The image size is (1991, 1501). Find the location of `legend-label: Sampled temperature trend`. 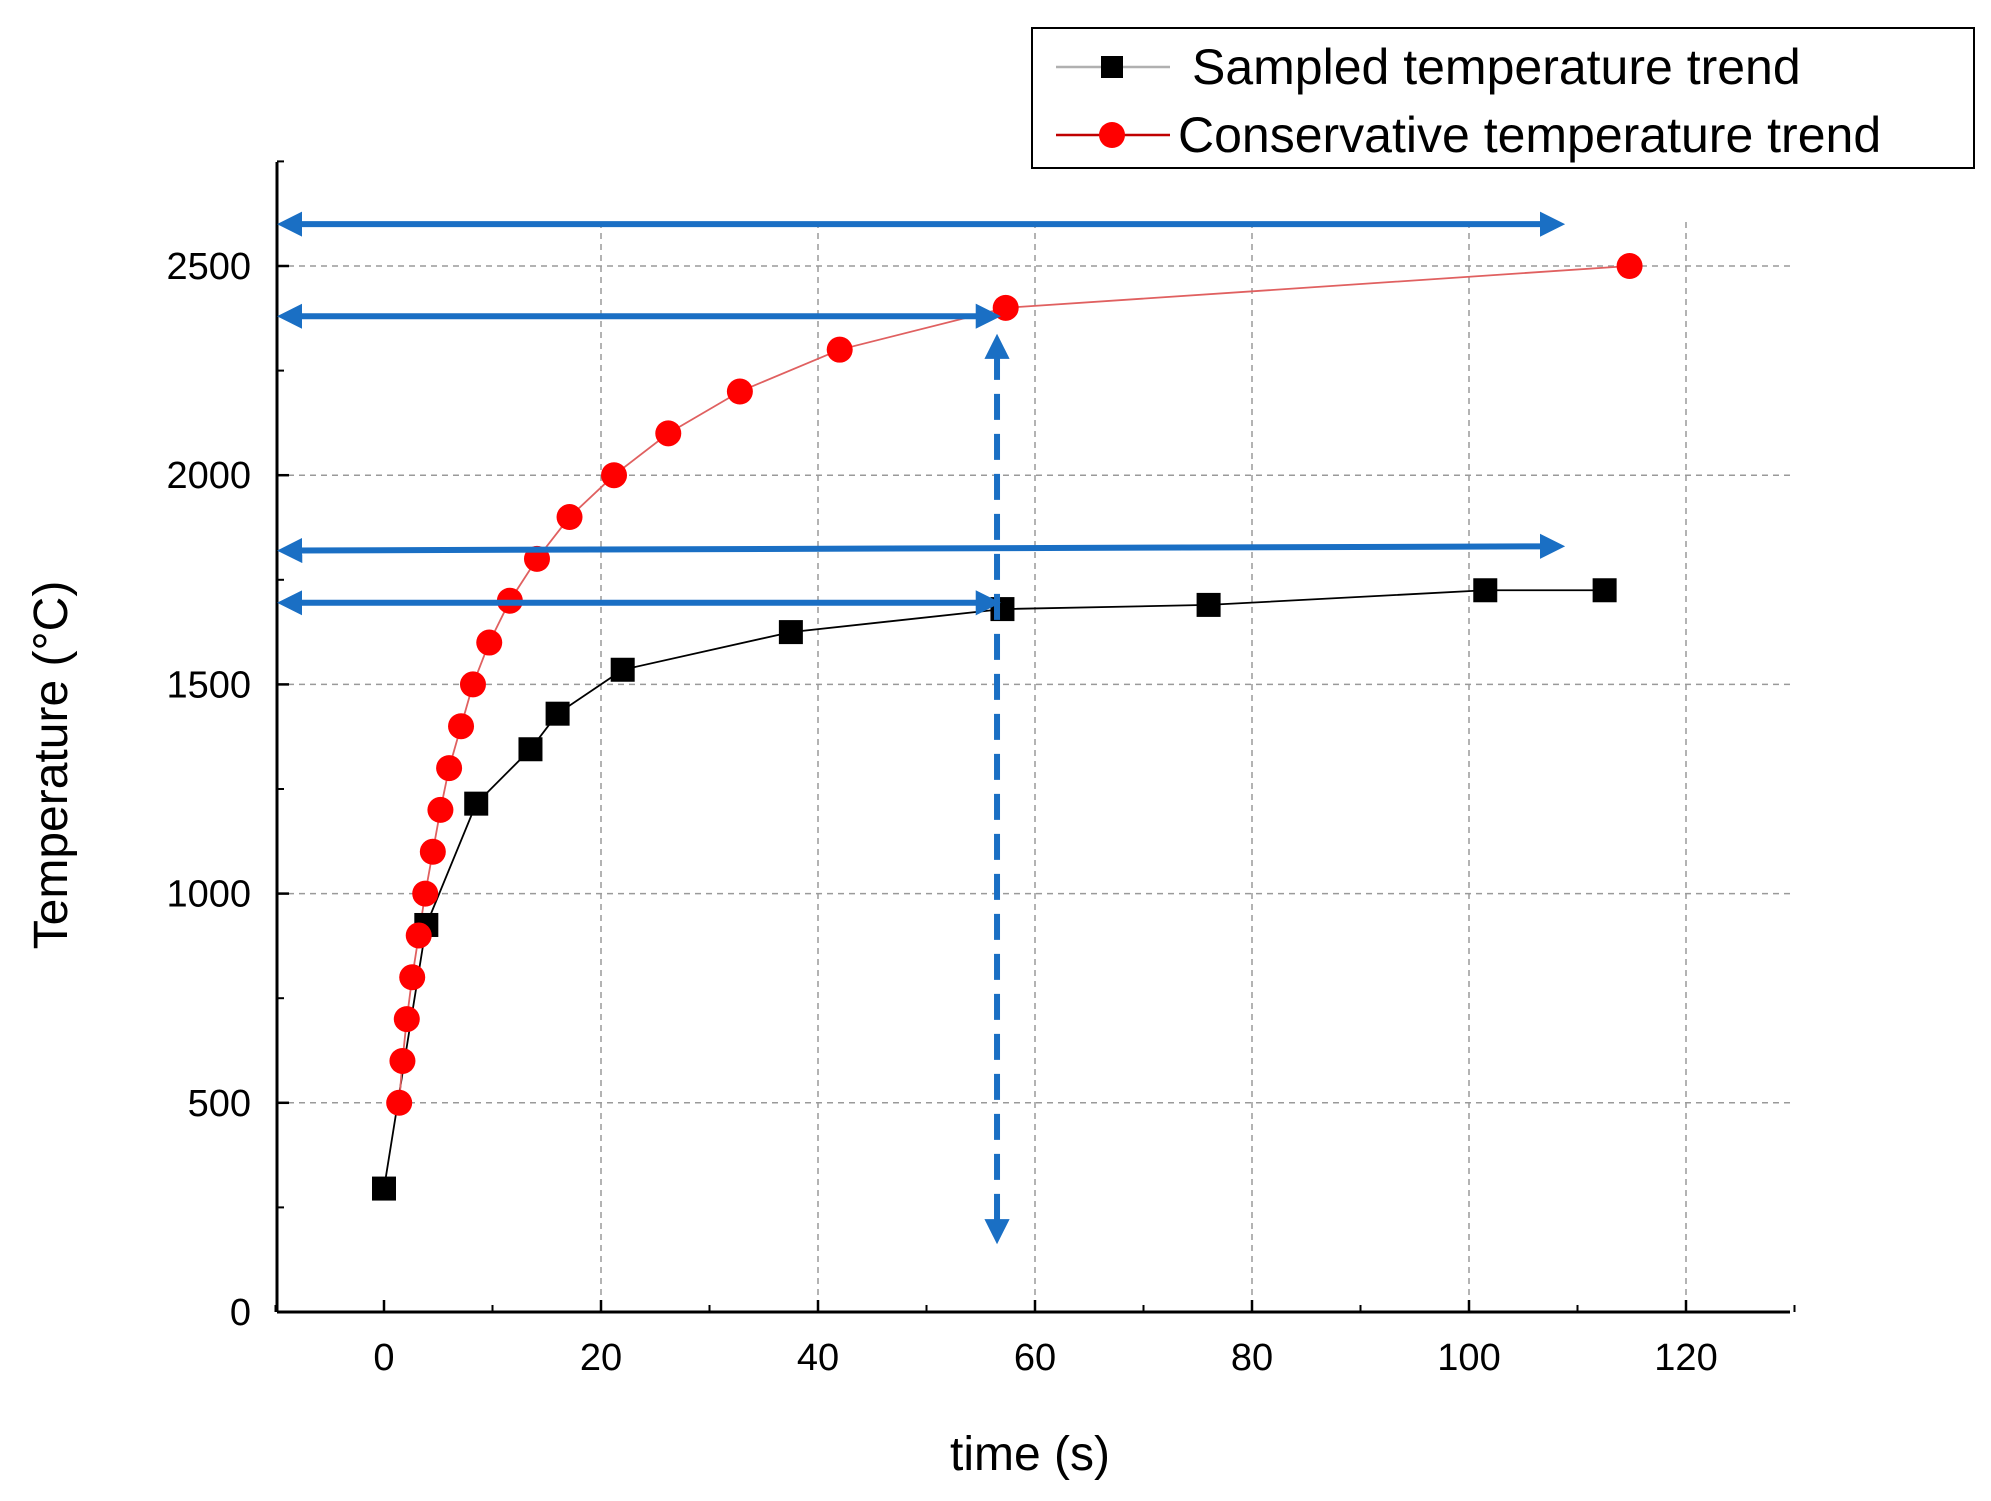

legend-label: Sampled temperature trend is located at coordinates (1496, 67).